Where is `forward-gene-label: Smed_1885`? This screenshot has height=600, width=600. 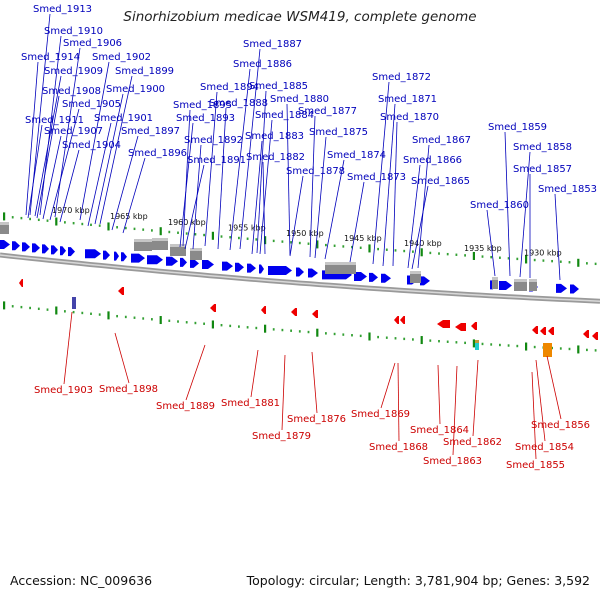 forward-gene-label: Smed_1885 is located at coordinates (278, 86).